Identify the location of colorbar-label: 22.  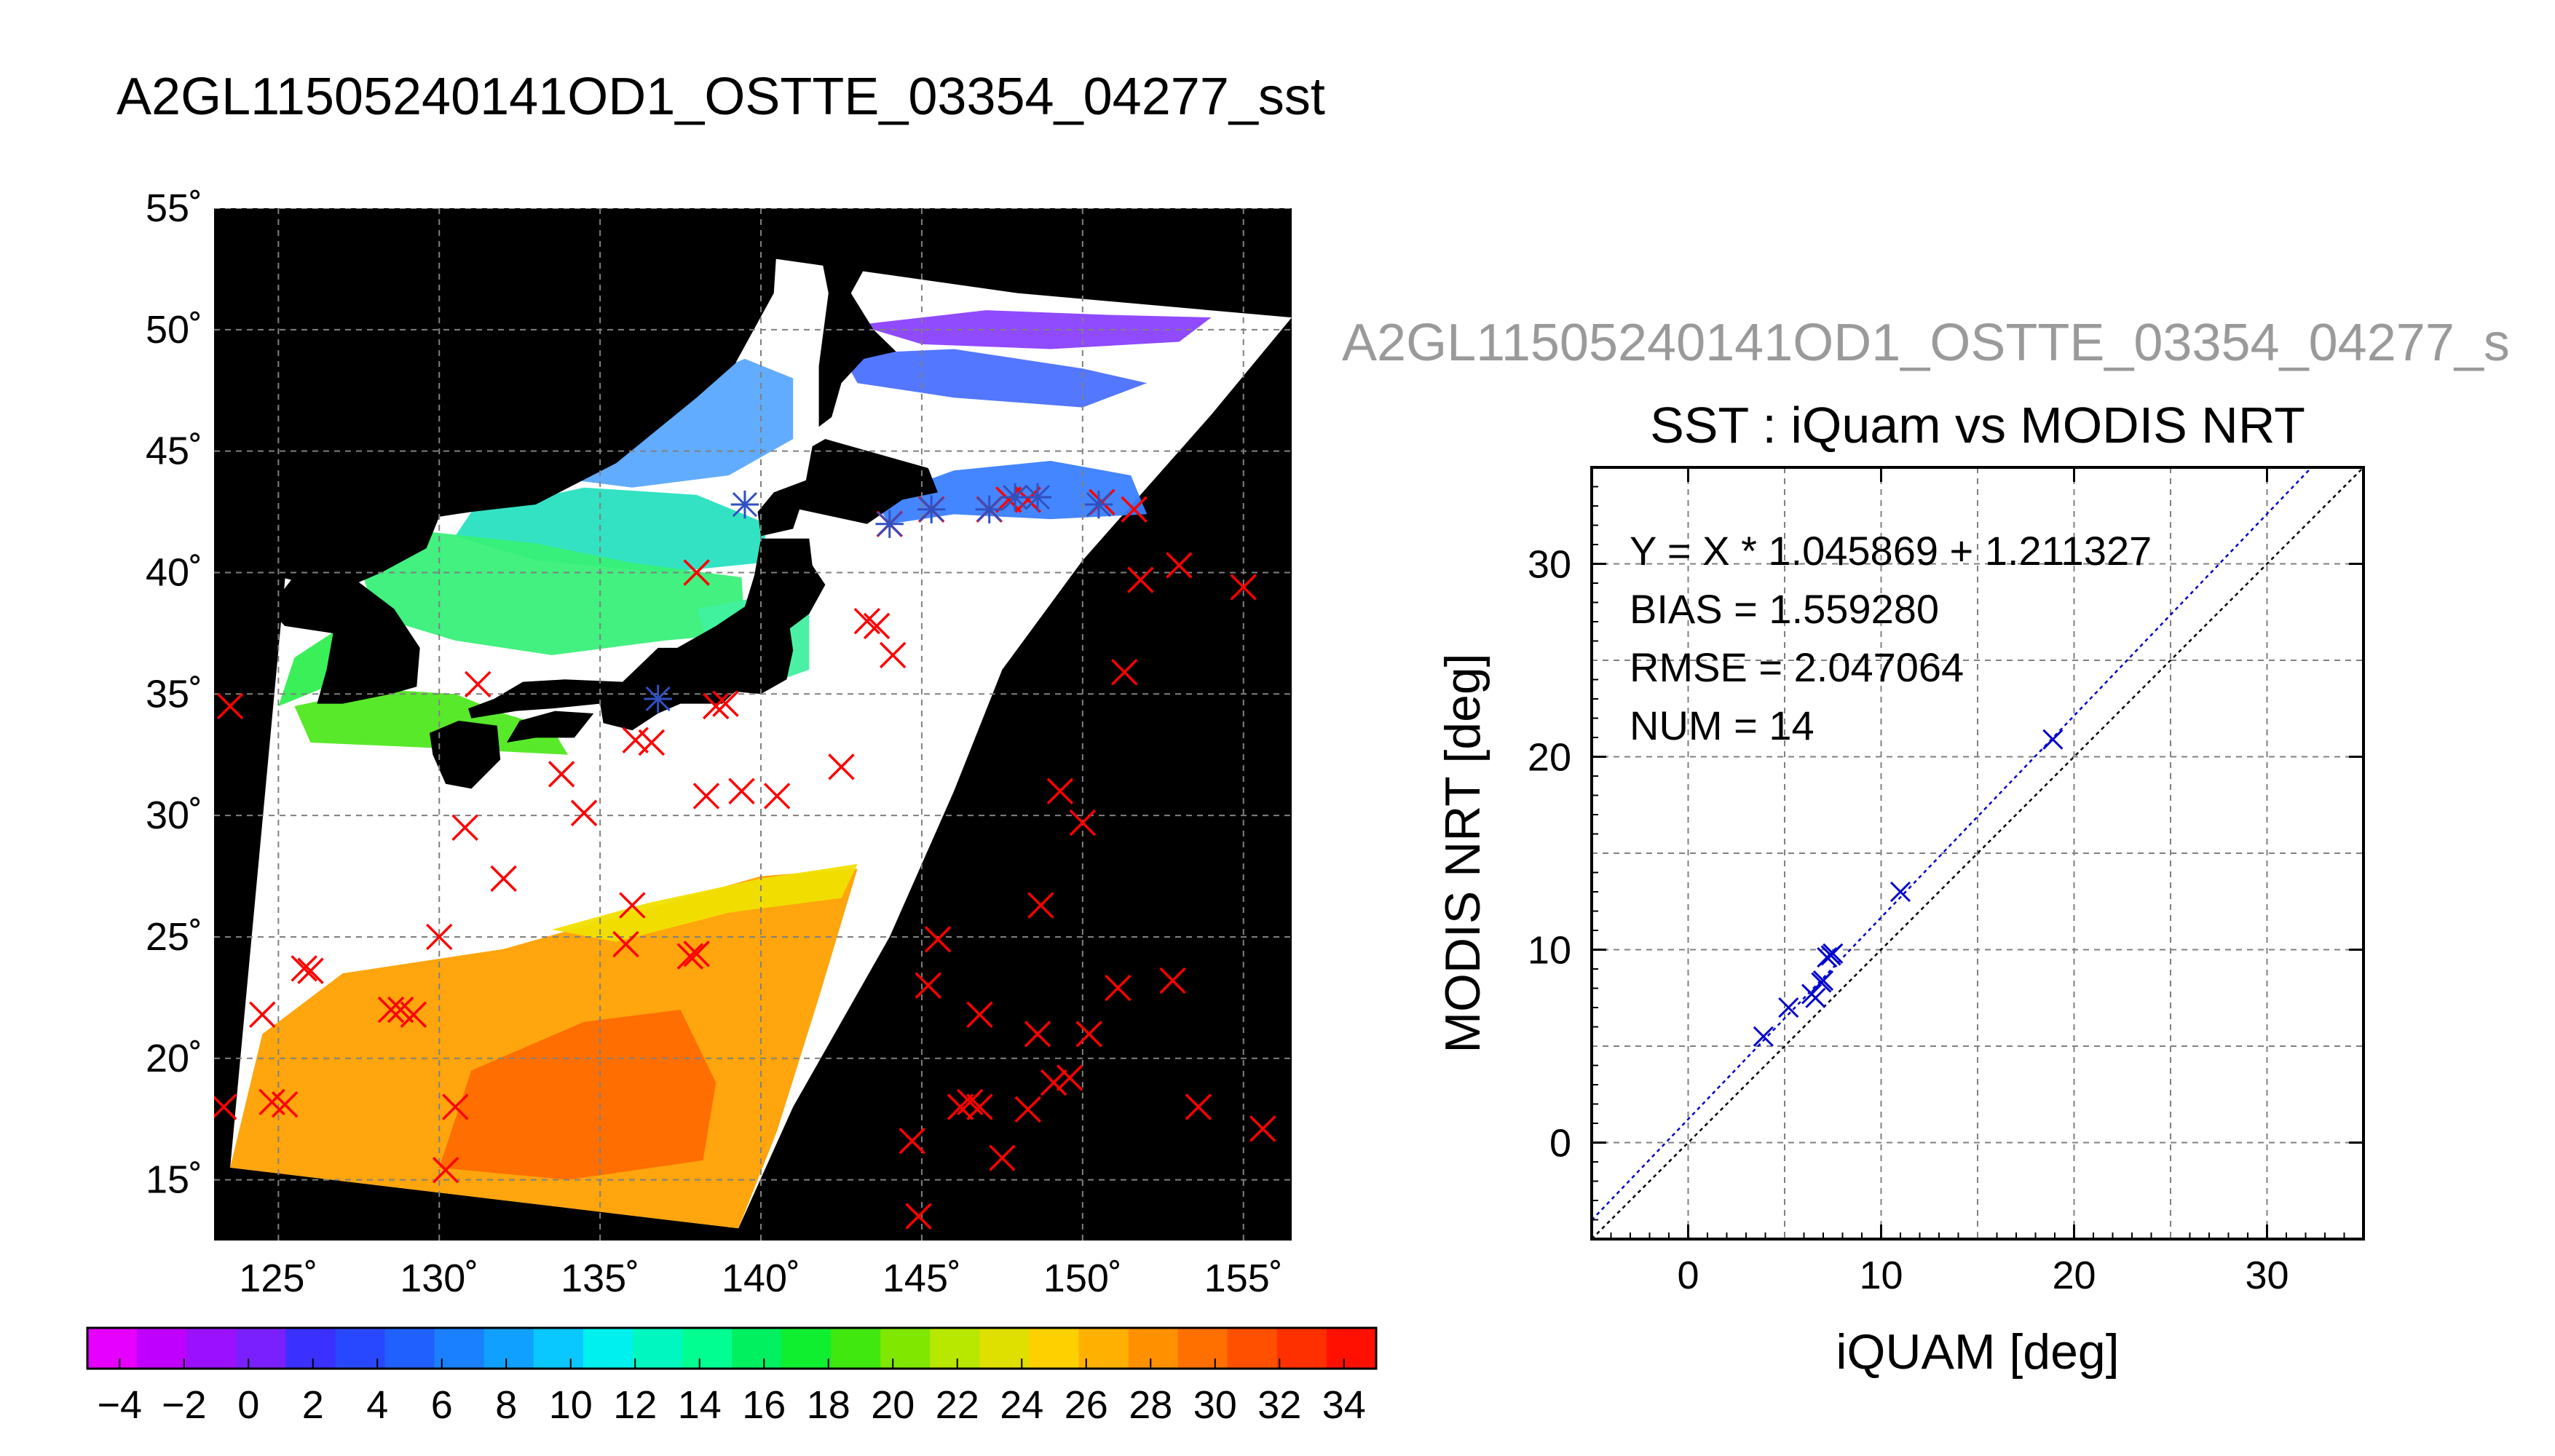
(957, 1405).